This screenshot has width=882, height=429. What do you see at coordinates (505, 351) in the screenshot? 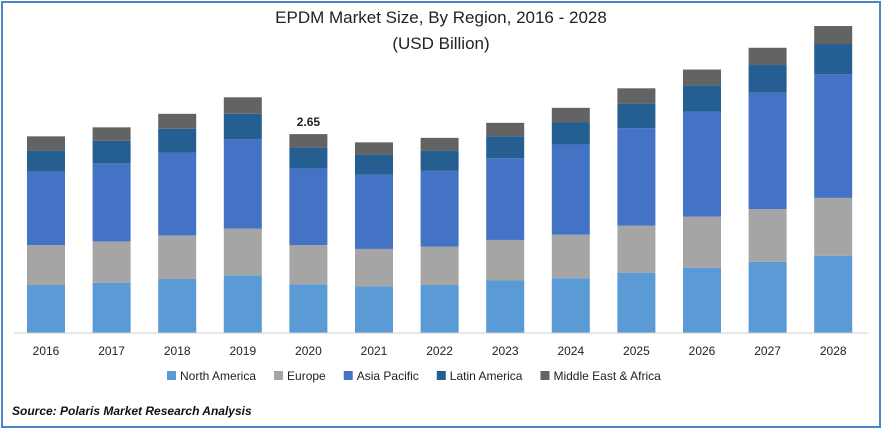
I see `x-tick-label: 2023` at bounding box center [505, 351].